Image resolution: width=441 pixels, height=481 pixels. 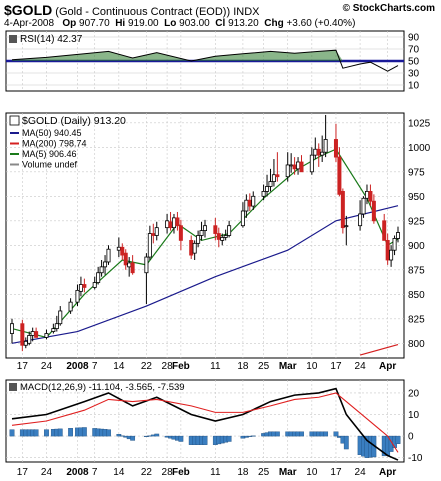 What do you see at coordinates (416, 172) in the screenshot?
I see `price-tick-label: 975` at bounding box center [416, 172].